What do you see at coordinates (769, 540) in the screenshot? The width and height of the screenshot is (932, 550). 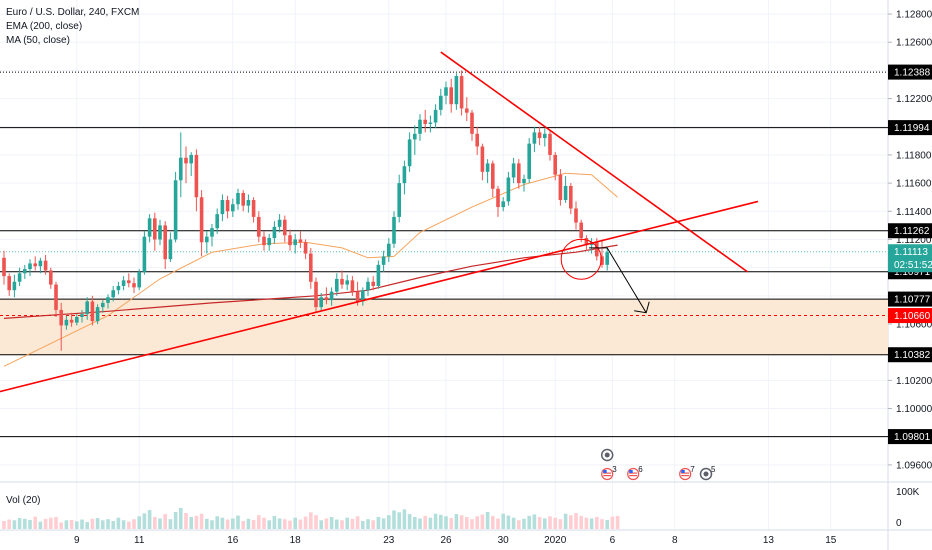 I see `time-tick-label: 13` at bounding box center [769, 540].